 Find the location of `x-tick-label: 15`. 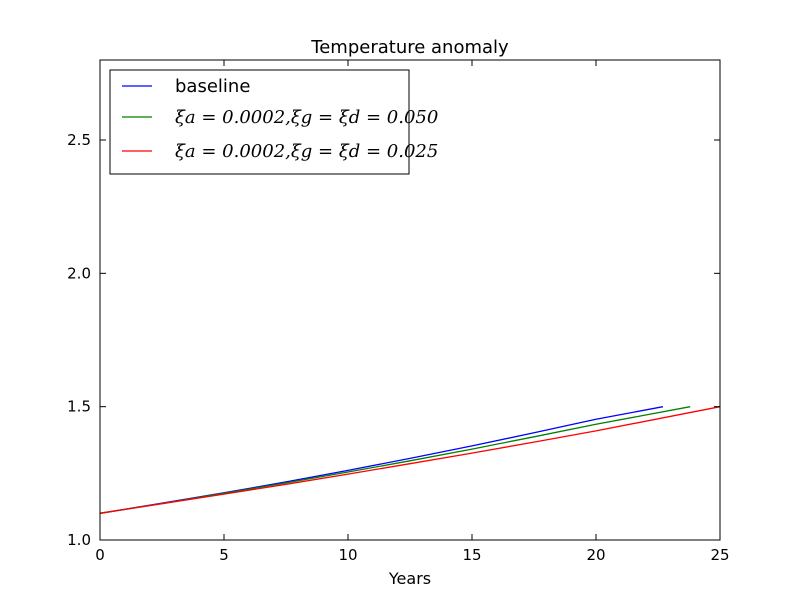

x-tick-label: 15 is located at coordinates (471, 555).